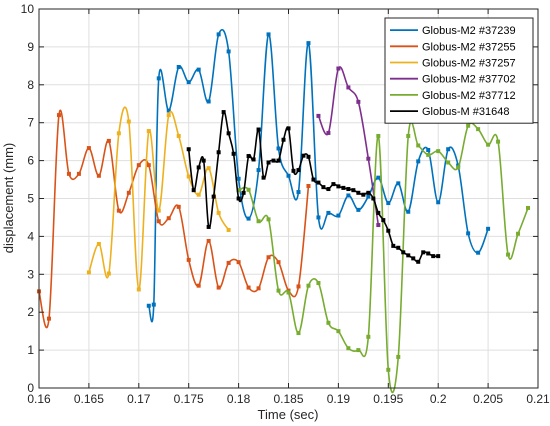 This screenshot has height=426, width=550. I want to click on y-tick-label: 8, so click(30, 85).